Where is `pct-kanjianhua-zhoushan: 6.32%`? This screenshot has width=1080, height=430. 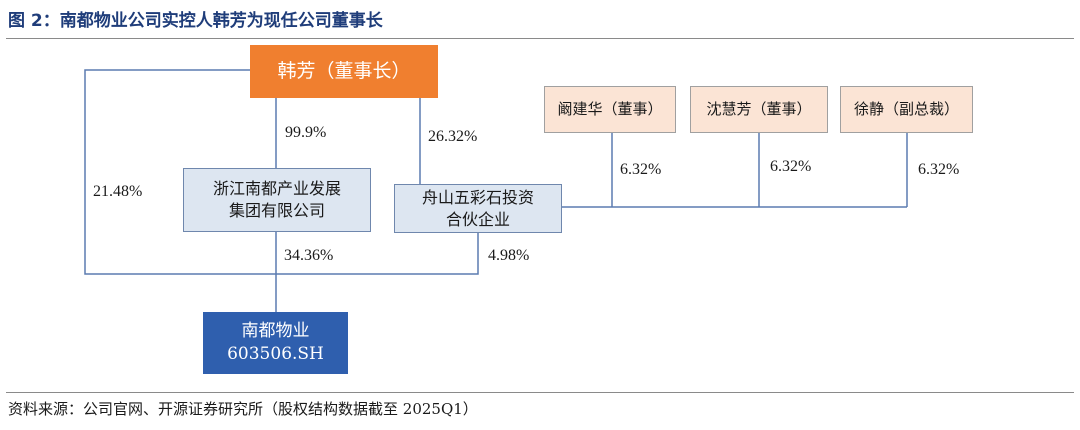 pct-kanjianhua-zhoushan: 6.32% is located at coordinates (641, 169).